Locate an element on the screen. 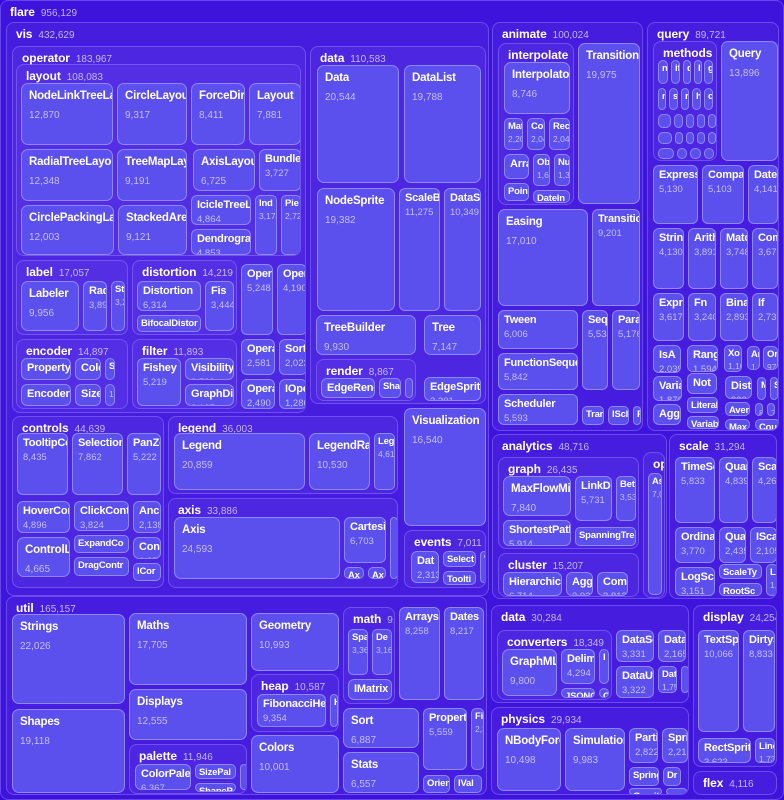  treemap-cell-datasp: DataSp 10,349 is located at coordinates (462, 249).